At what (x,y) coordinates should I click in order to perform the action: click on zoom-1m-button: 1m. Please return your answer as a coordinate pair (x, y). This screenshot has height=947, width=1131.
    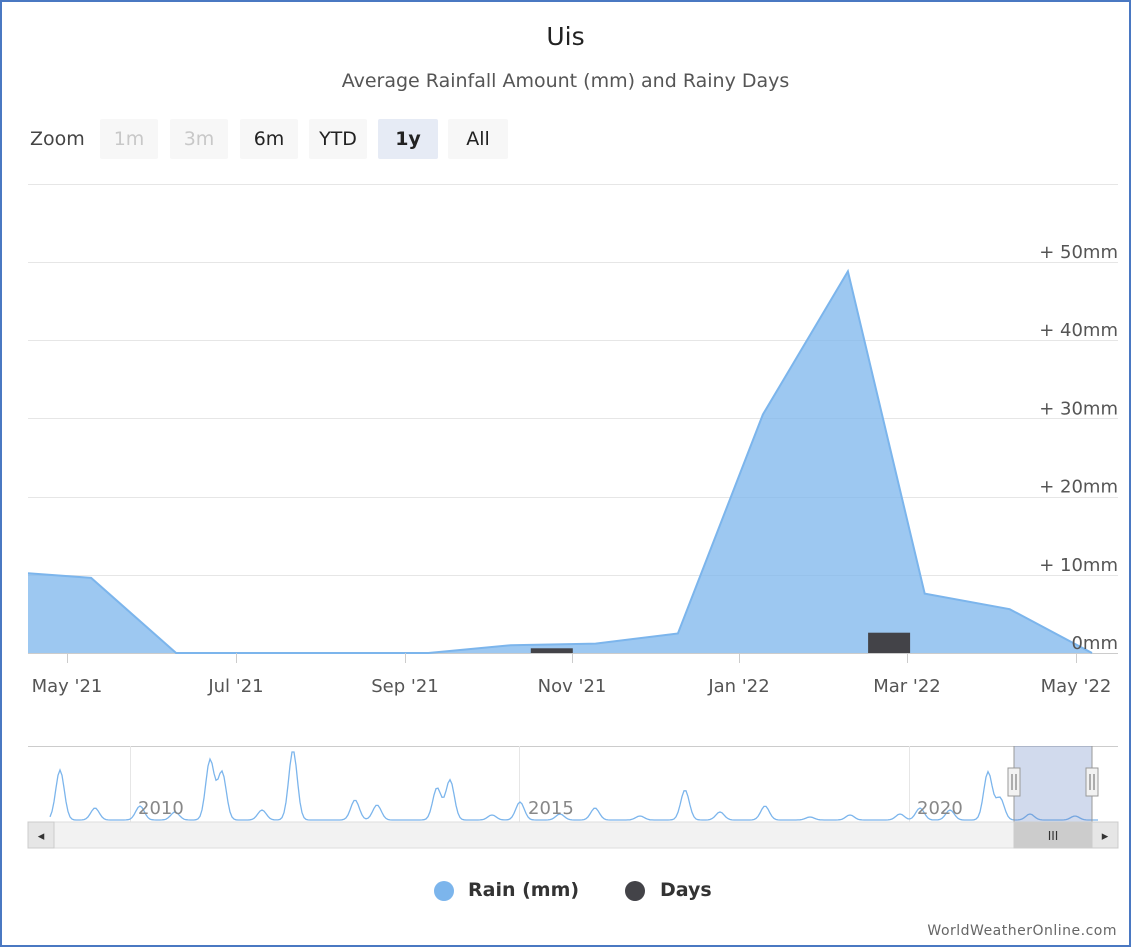
    Looking at the image, I should click on (129, 139).